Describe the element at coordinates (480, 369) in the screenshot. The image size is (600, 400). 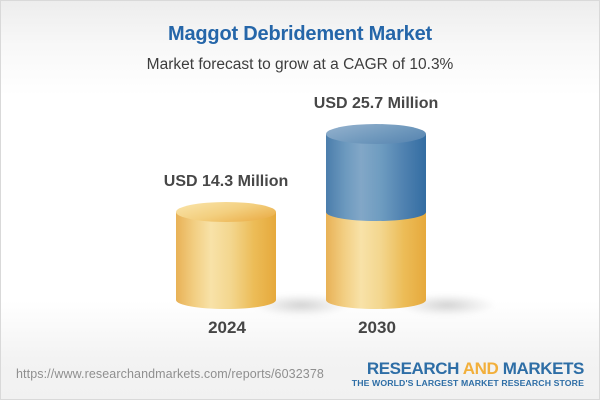
I see `logo-word-and: AND` at that location.